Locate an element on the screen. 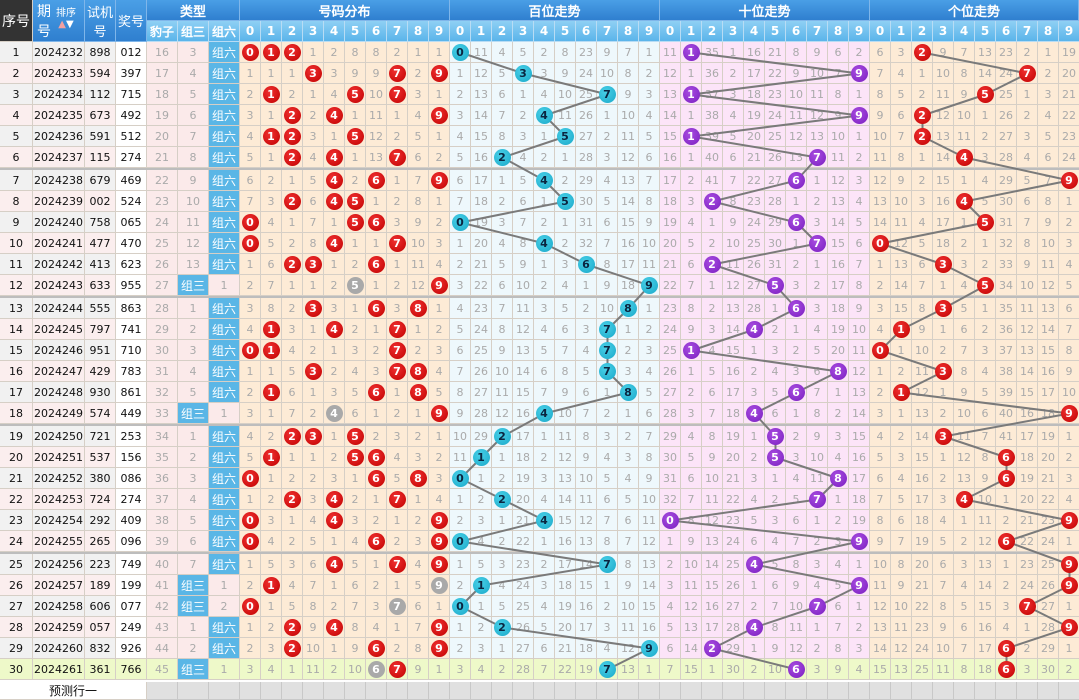 The width and height of the screenshot is (1079, 700). row-ge-cell: 8 is located at coordinates (901, 157).